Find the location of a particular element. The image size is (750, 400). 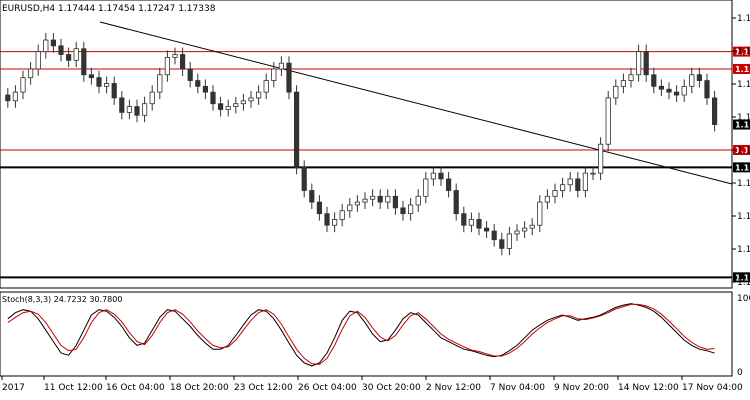

level-label-1: 1.1 is located at coordinates (742, 69).